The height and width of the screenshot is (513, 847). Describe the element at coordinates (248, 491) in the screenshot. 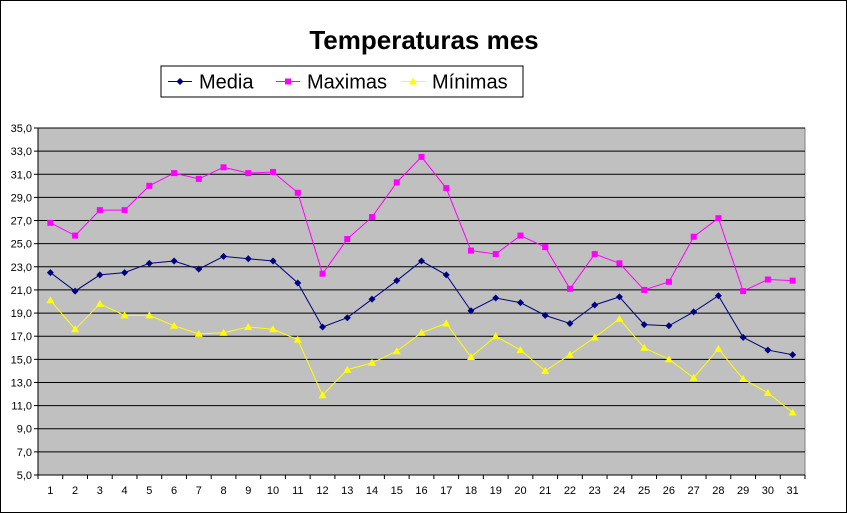

I see `x-tick-label: 9` at that location.